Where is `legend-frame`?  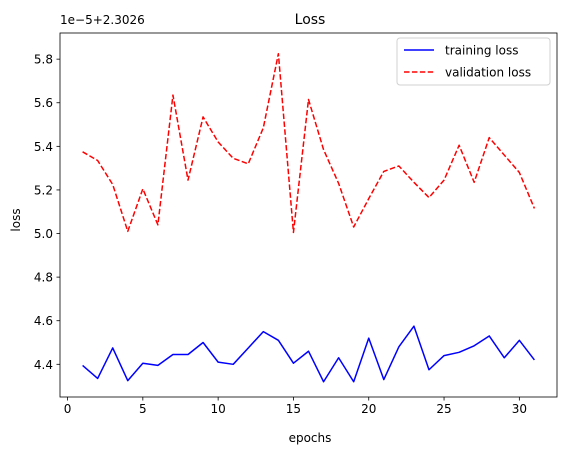
legend-frame is located at coordinates (473, 61).